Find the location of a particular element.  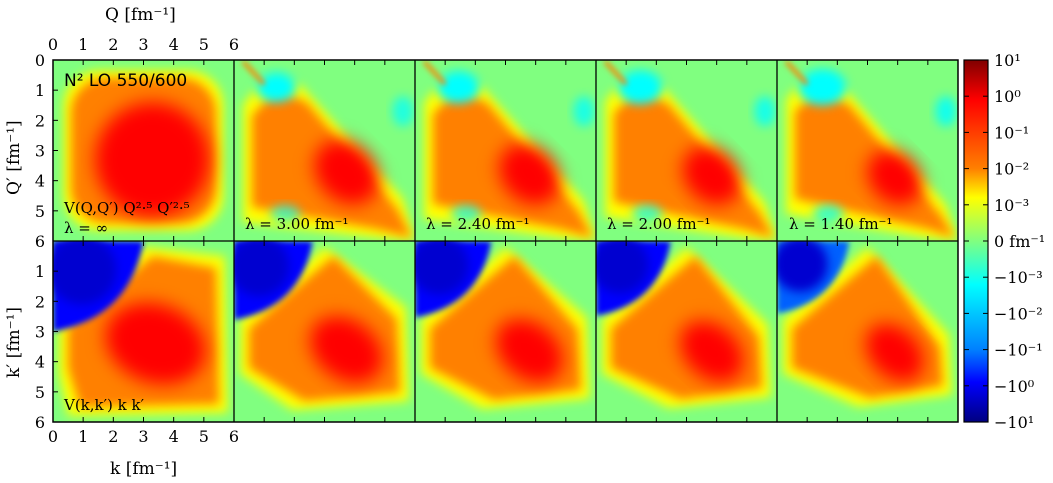

top-axis-tick-label: 6 is located at coordinates (234, 44).